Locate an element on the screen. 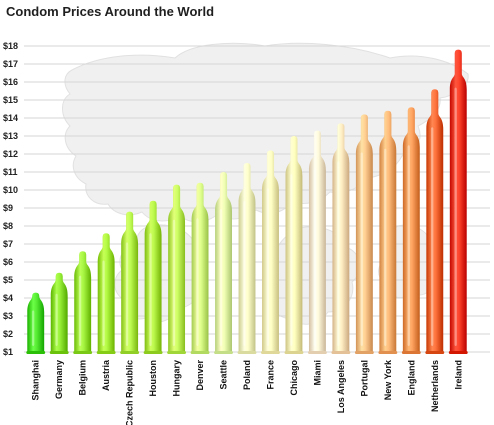 This screenshot has height=425, width=494. y-tick-label: $2 is located at coordinates (8, 334).